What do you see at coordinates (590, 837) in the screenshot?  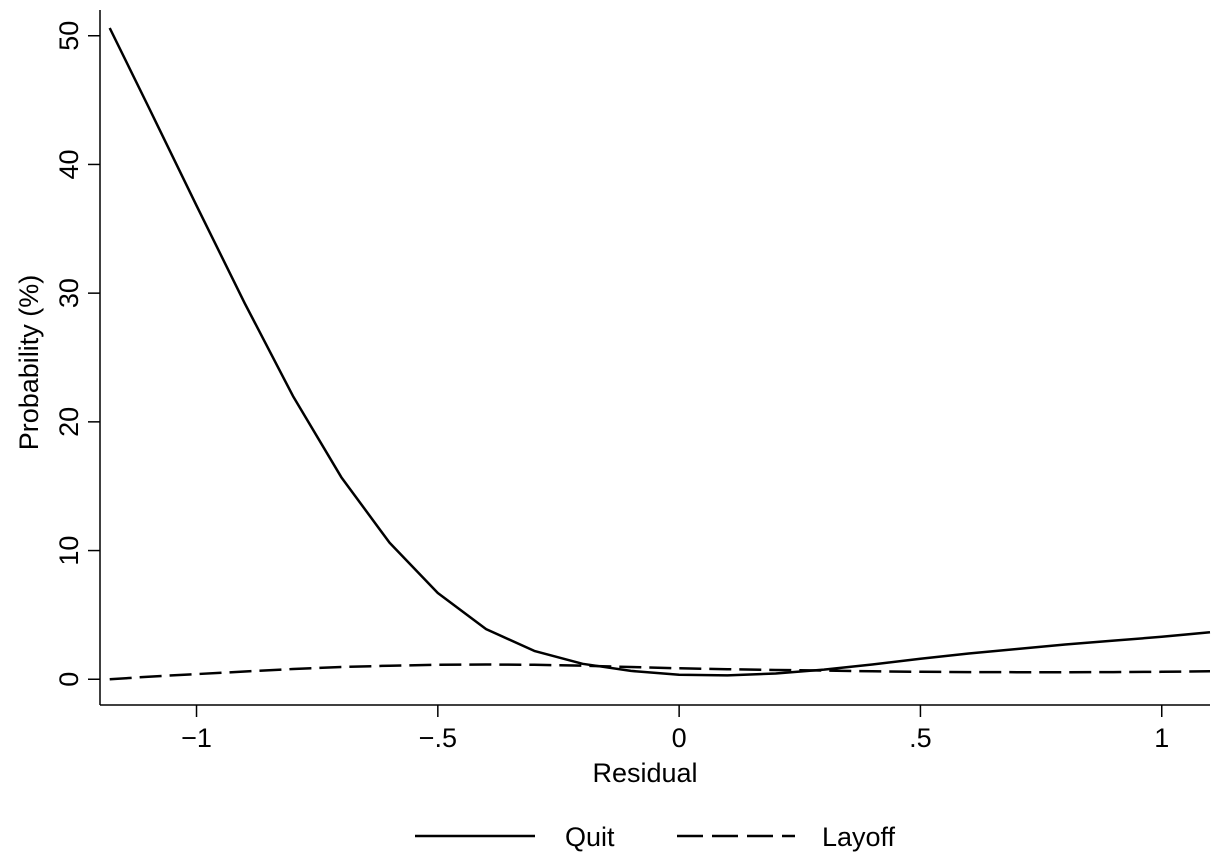 I see `legend-label-quit: Quit` at bounding box center [590, 837].